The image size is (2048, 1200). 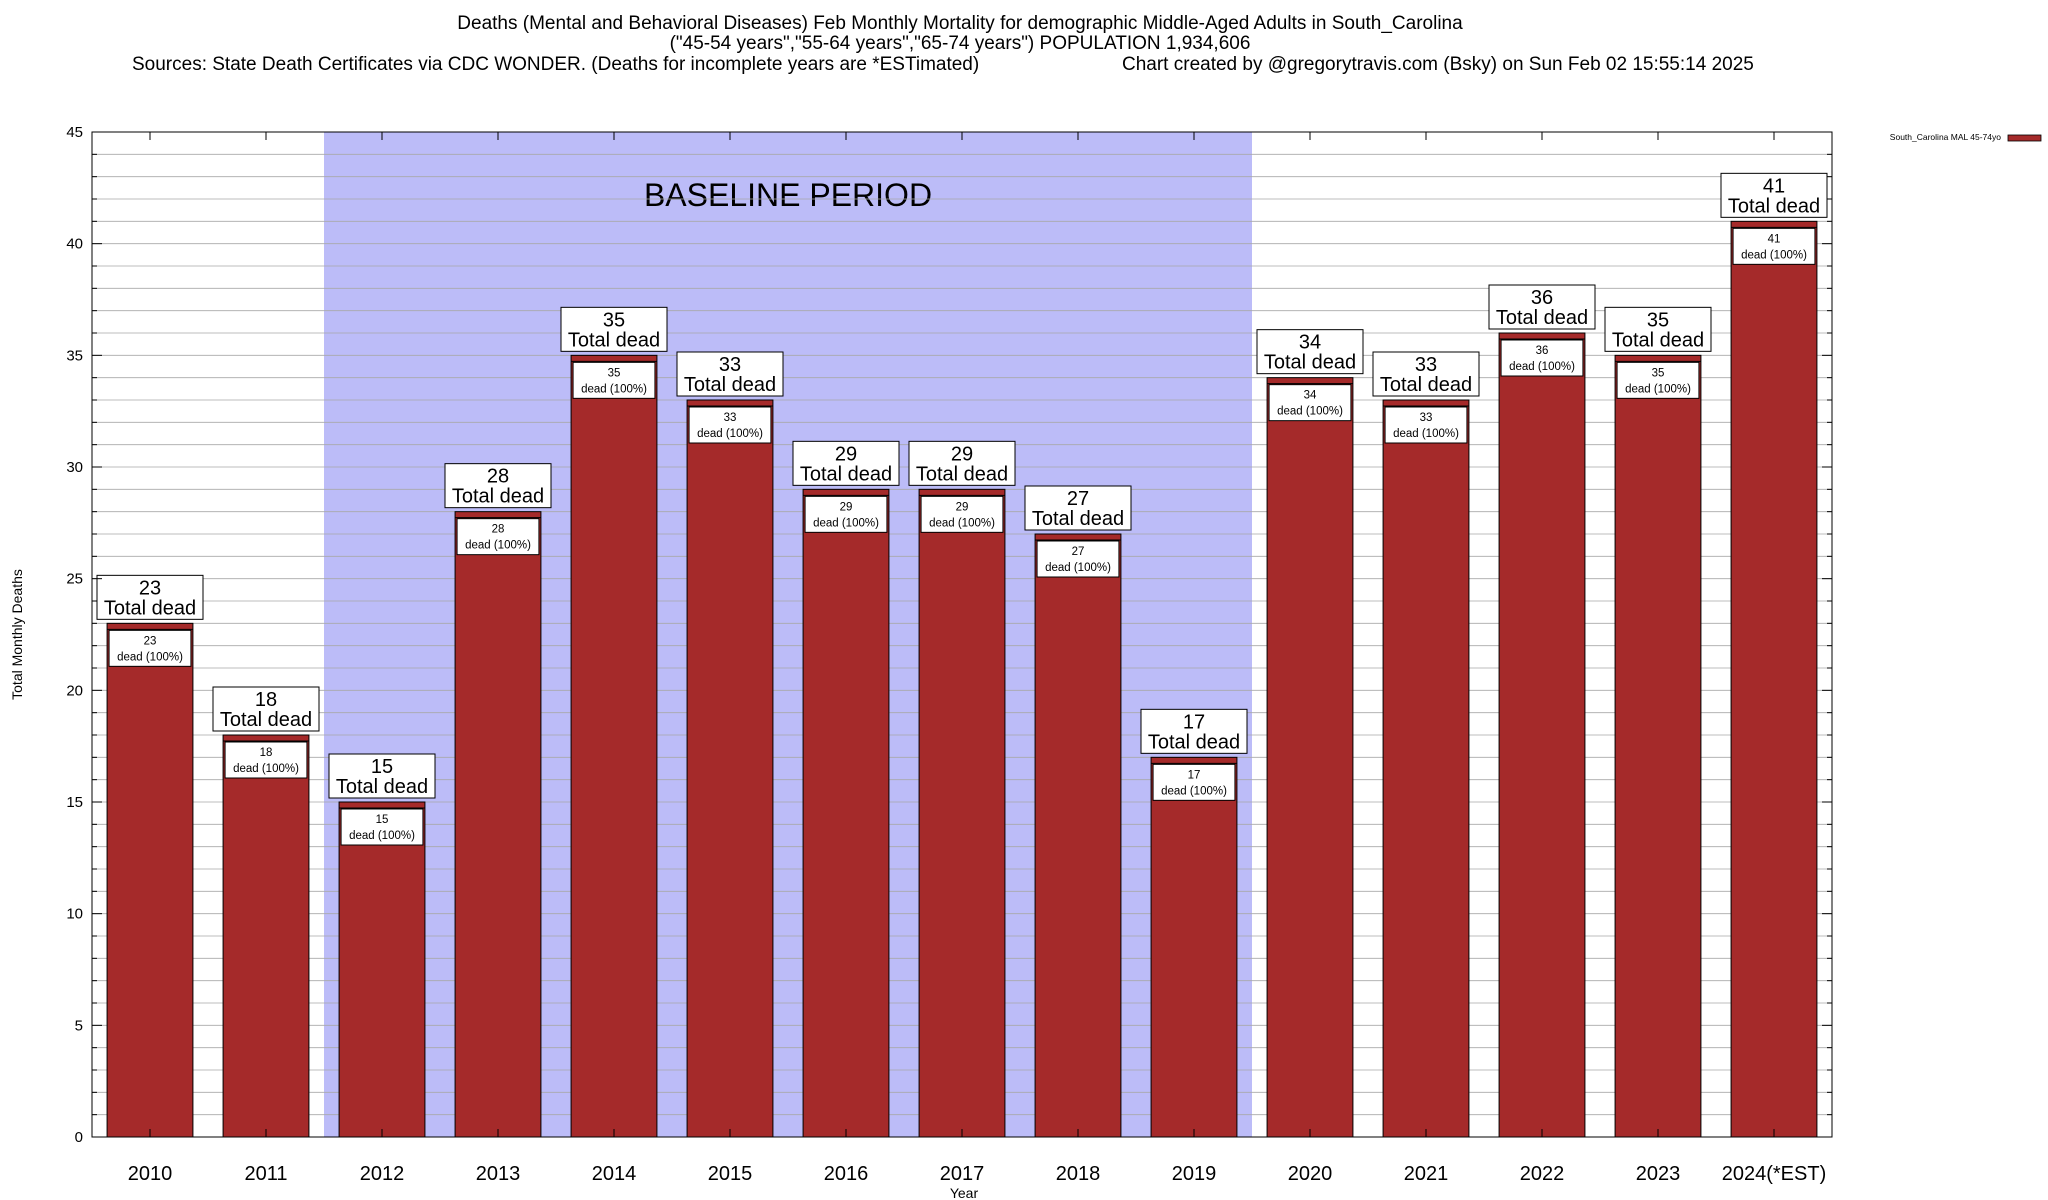 I want to click on y-tick-label: 30, so click(x=74, y=467).